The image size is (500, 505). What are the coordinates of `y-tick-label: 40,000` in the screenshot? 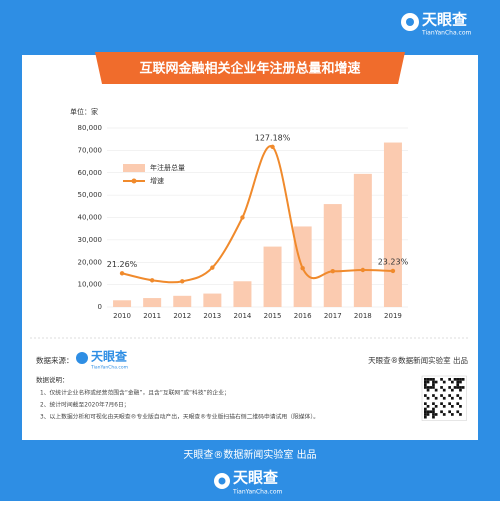 It's located at (90, 218).